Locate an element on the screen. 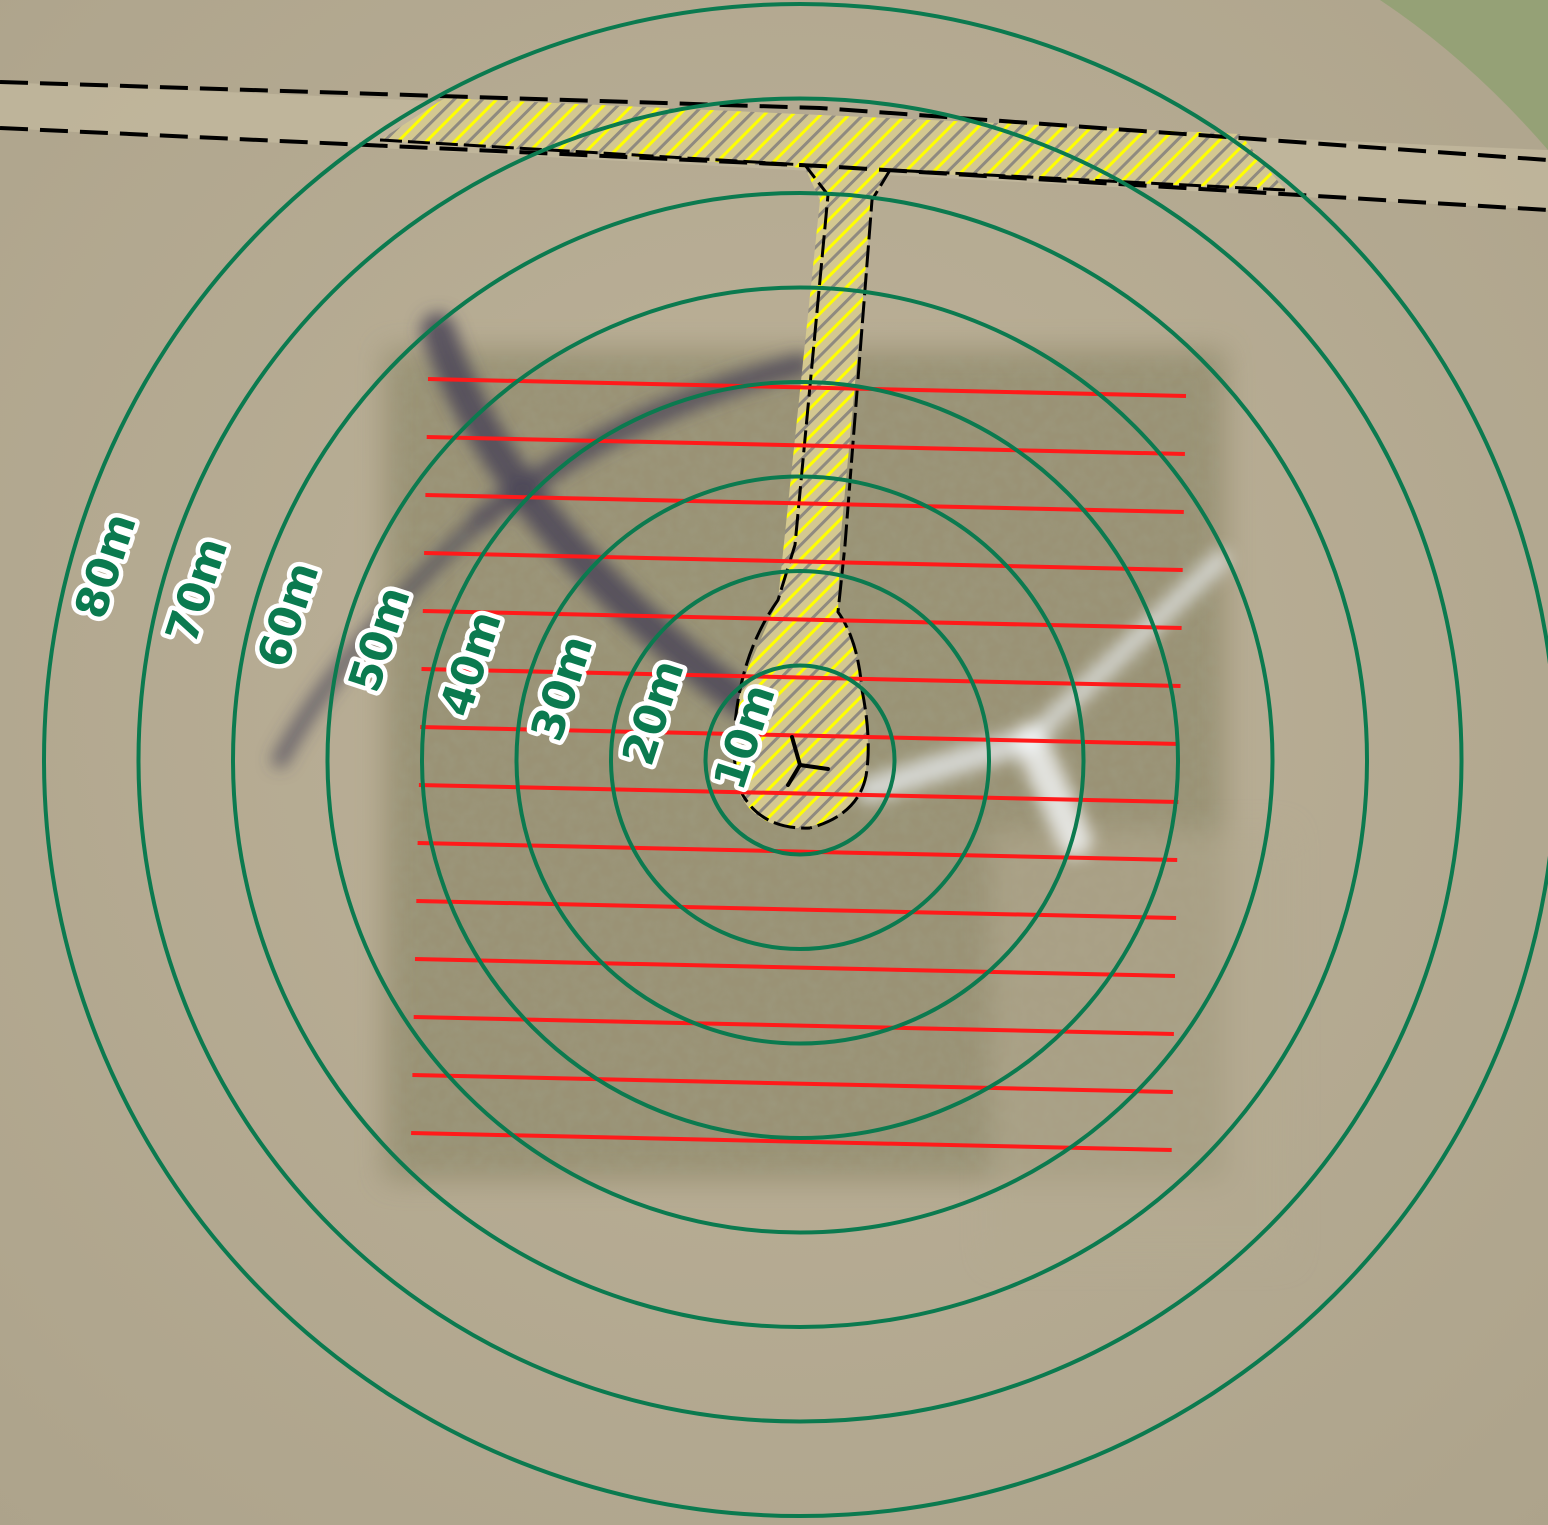  turbine-shadow is located at coordinates (541, 540).